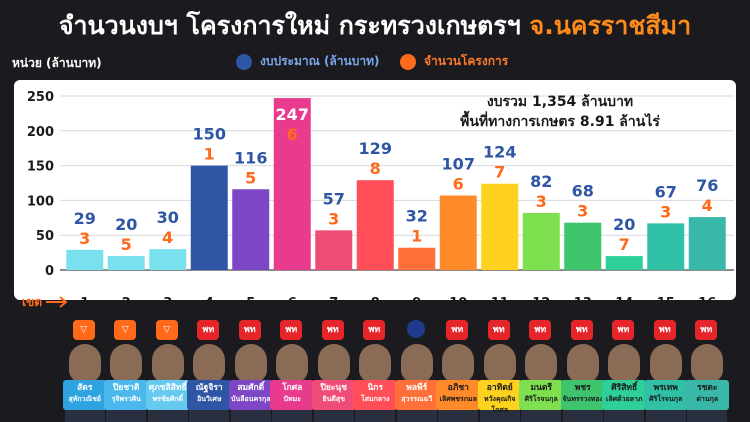 Image resolution: width=750 pixels, height=422 pixels. What do you see at coordinates (251, 388) in the screenshot?
I see `first-name: สมศักดิ์` at bounding box center [251, 388].